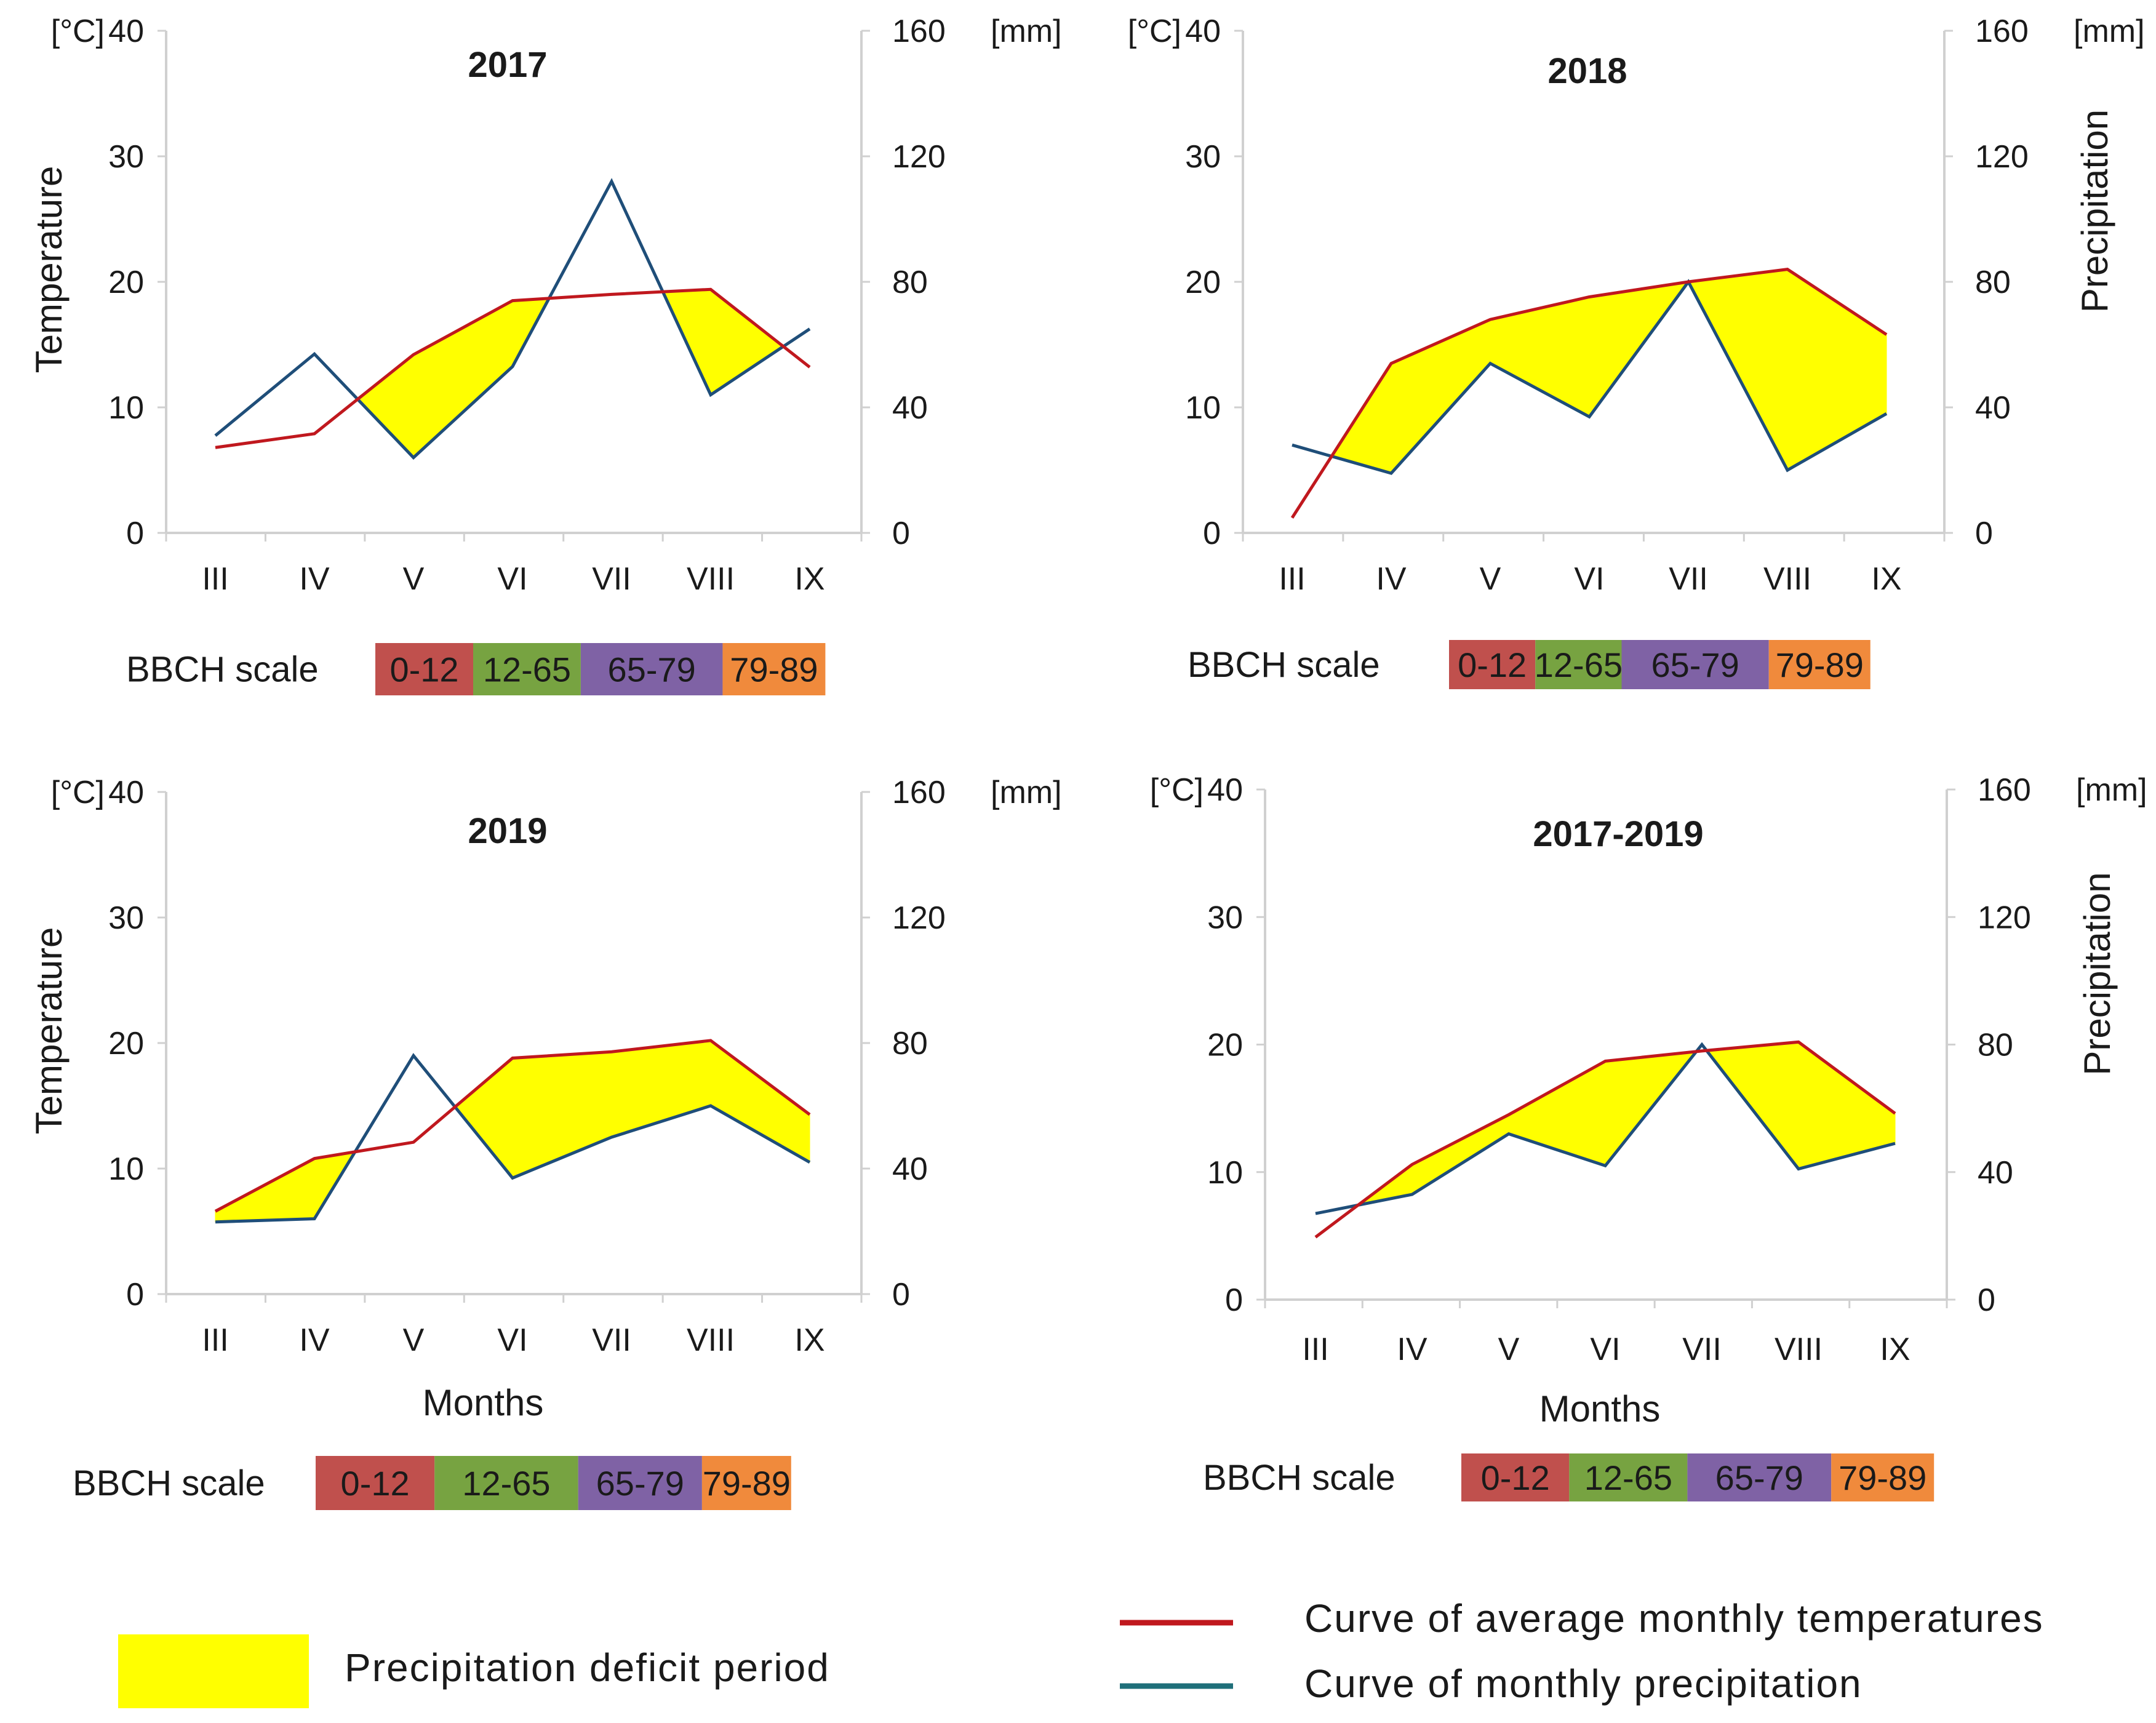  I want to click on legend-deficit-swatch, so click(213, 1671).